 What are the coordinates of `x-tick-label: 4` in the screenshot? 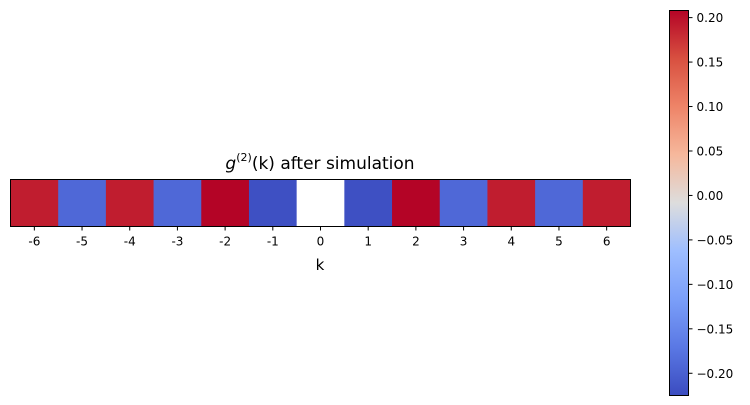 It's located at (511, 242).